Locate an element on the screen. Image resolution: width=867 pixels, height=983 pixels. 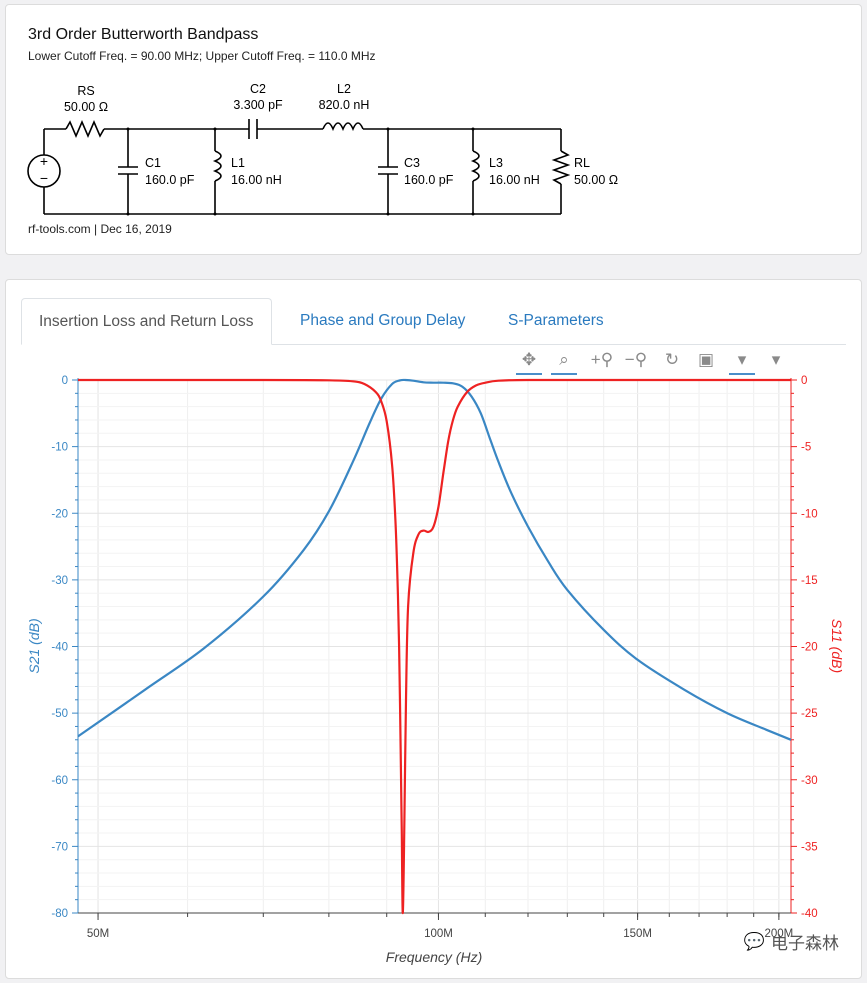
rs-name: RS is located at coordinates (85, 91).